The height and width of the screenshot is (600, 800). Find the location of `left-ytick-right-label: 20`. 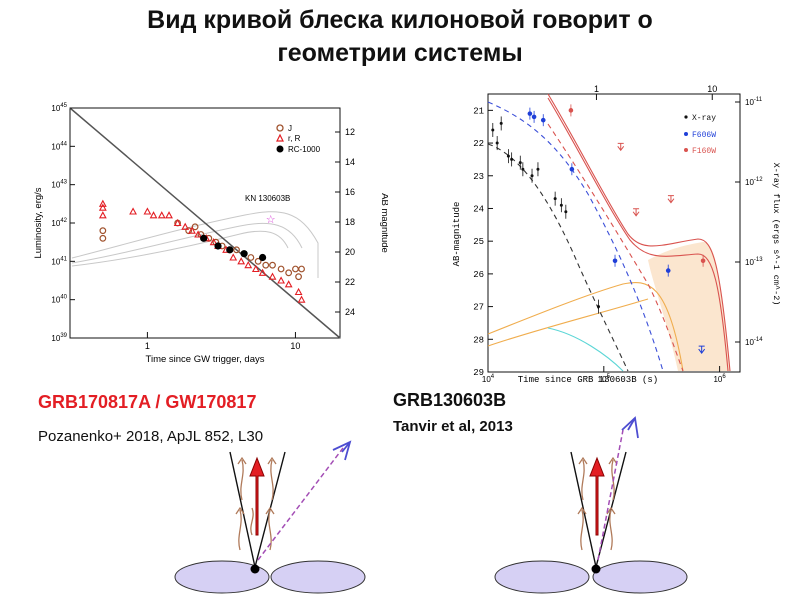

left-ytick-right-label: 20 is located at coordinates (350, 252).